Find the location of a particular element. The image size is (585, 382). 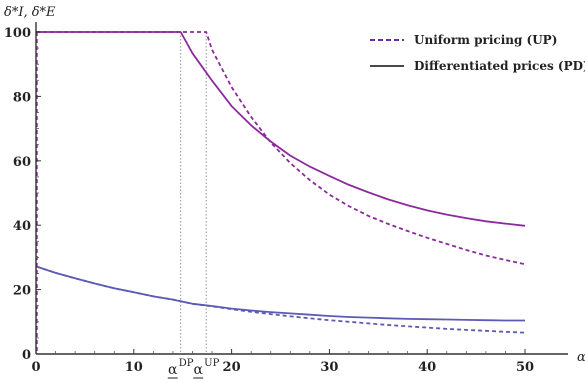

y-tick-label: 60 is located at coordinates (22, 162).